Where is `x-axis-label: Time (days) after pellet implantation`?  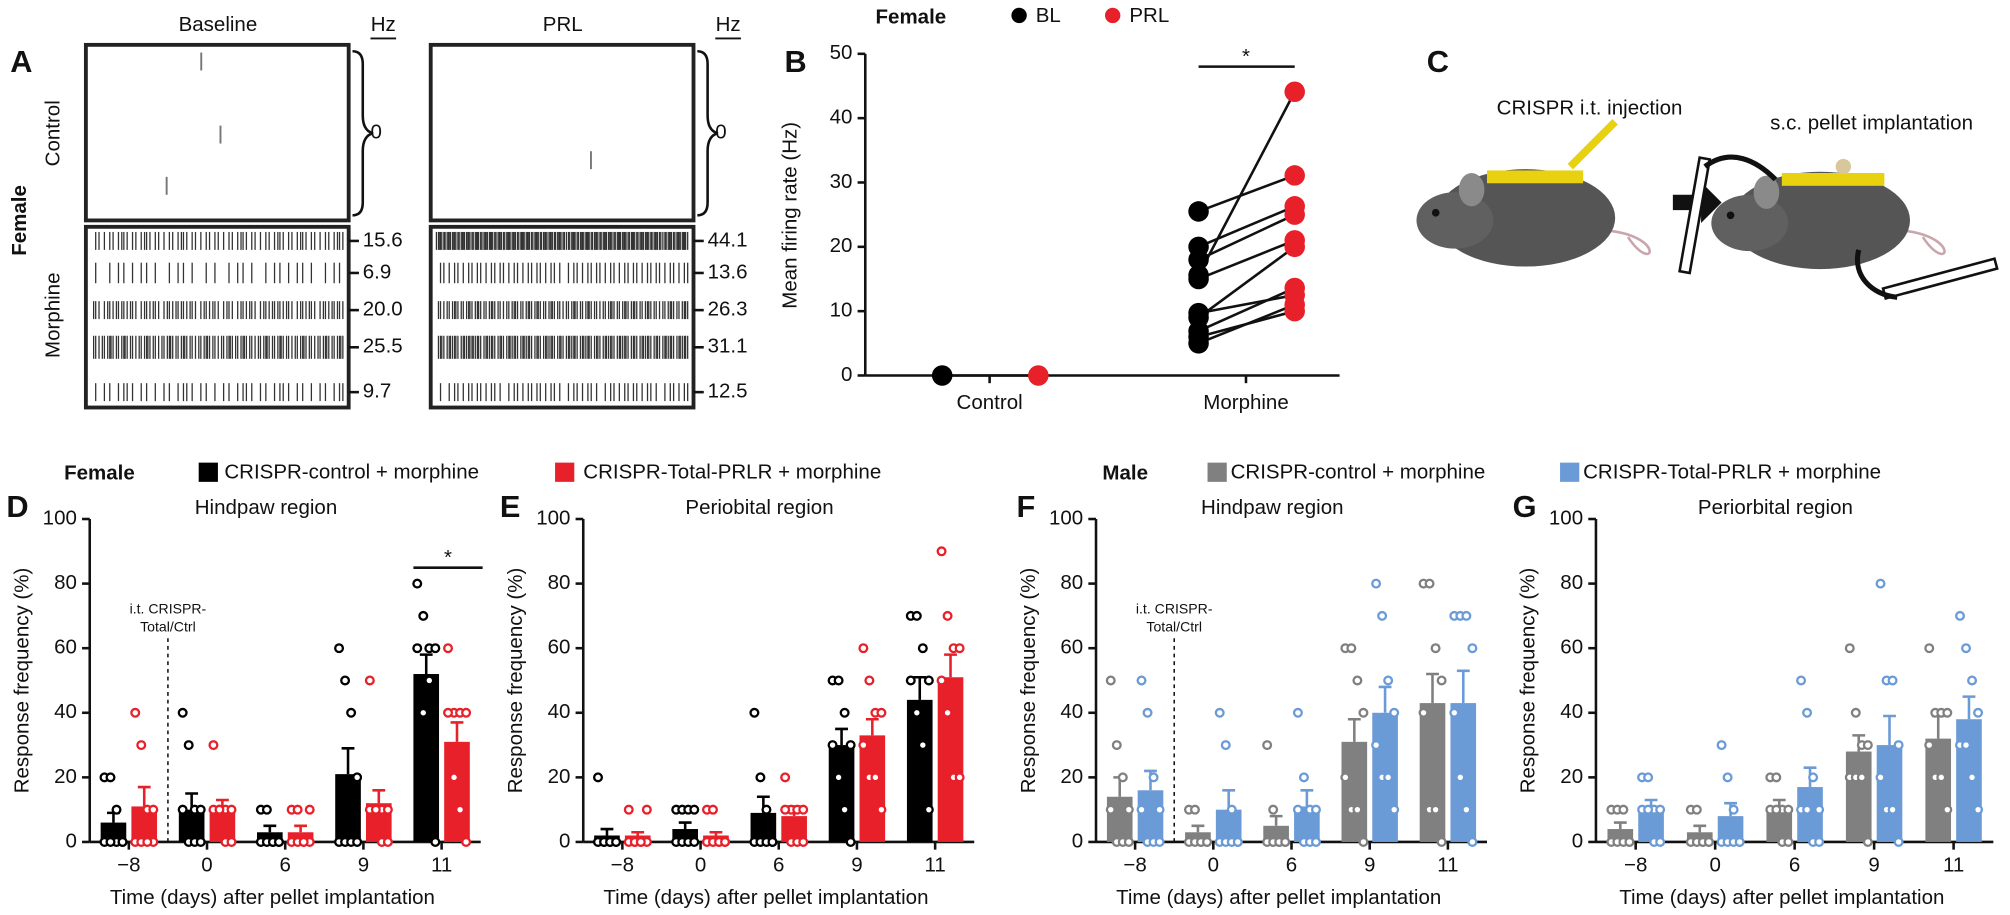
x-axis-label: Time (days) after pellet implantation is located at coordinates (272, 897).